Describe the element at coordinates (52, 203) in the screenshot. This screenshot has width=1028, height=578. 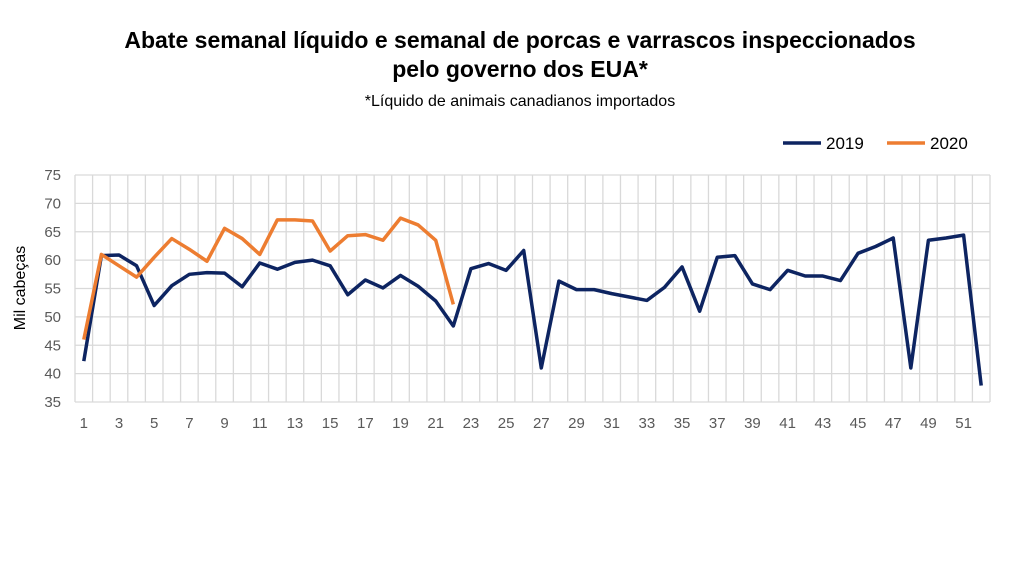
I see `y-tick-label: 70` at that location.